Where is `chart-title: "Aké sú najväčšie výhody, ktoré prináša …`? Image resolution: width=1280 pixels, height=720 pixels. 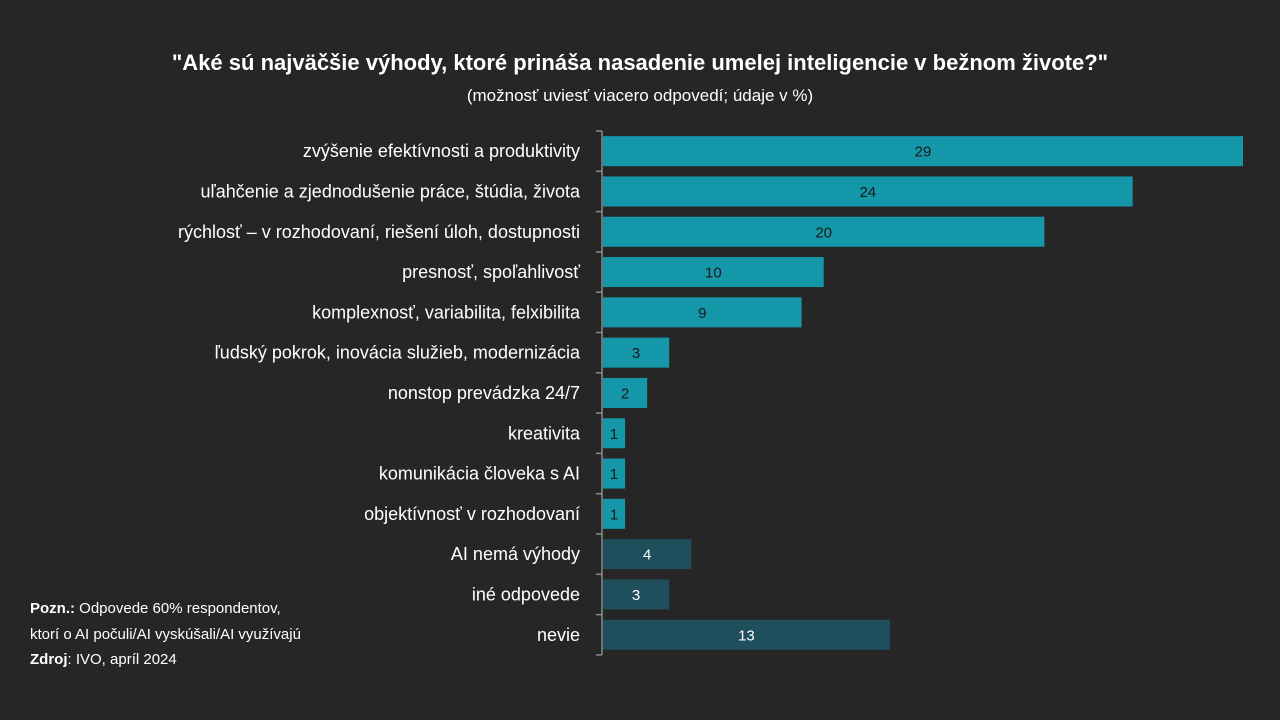 chart-title: "Aké sú najväčšie výhody, ktoré prináša … is located at coordinates (640, 62).